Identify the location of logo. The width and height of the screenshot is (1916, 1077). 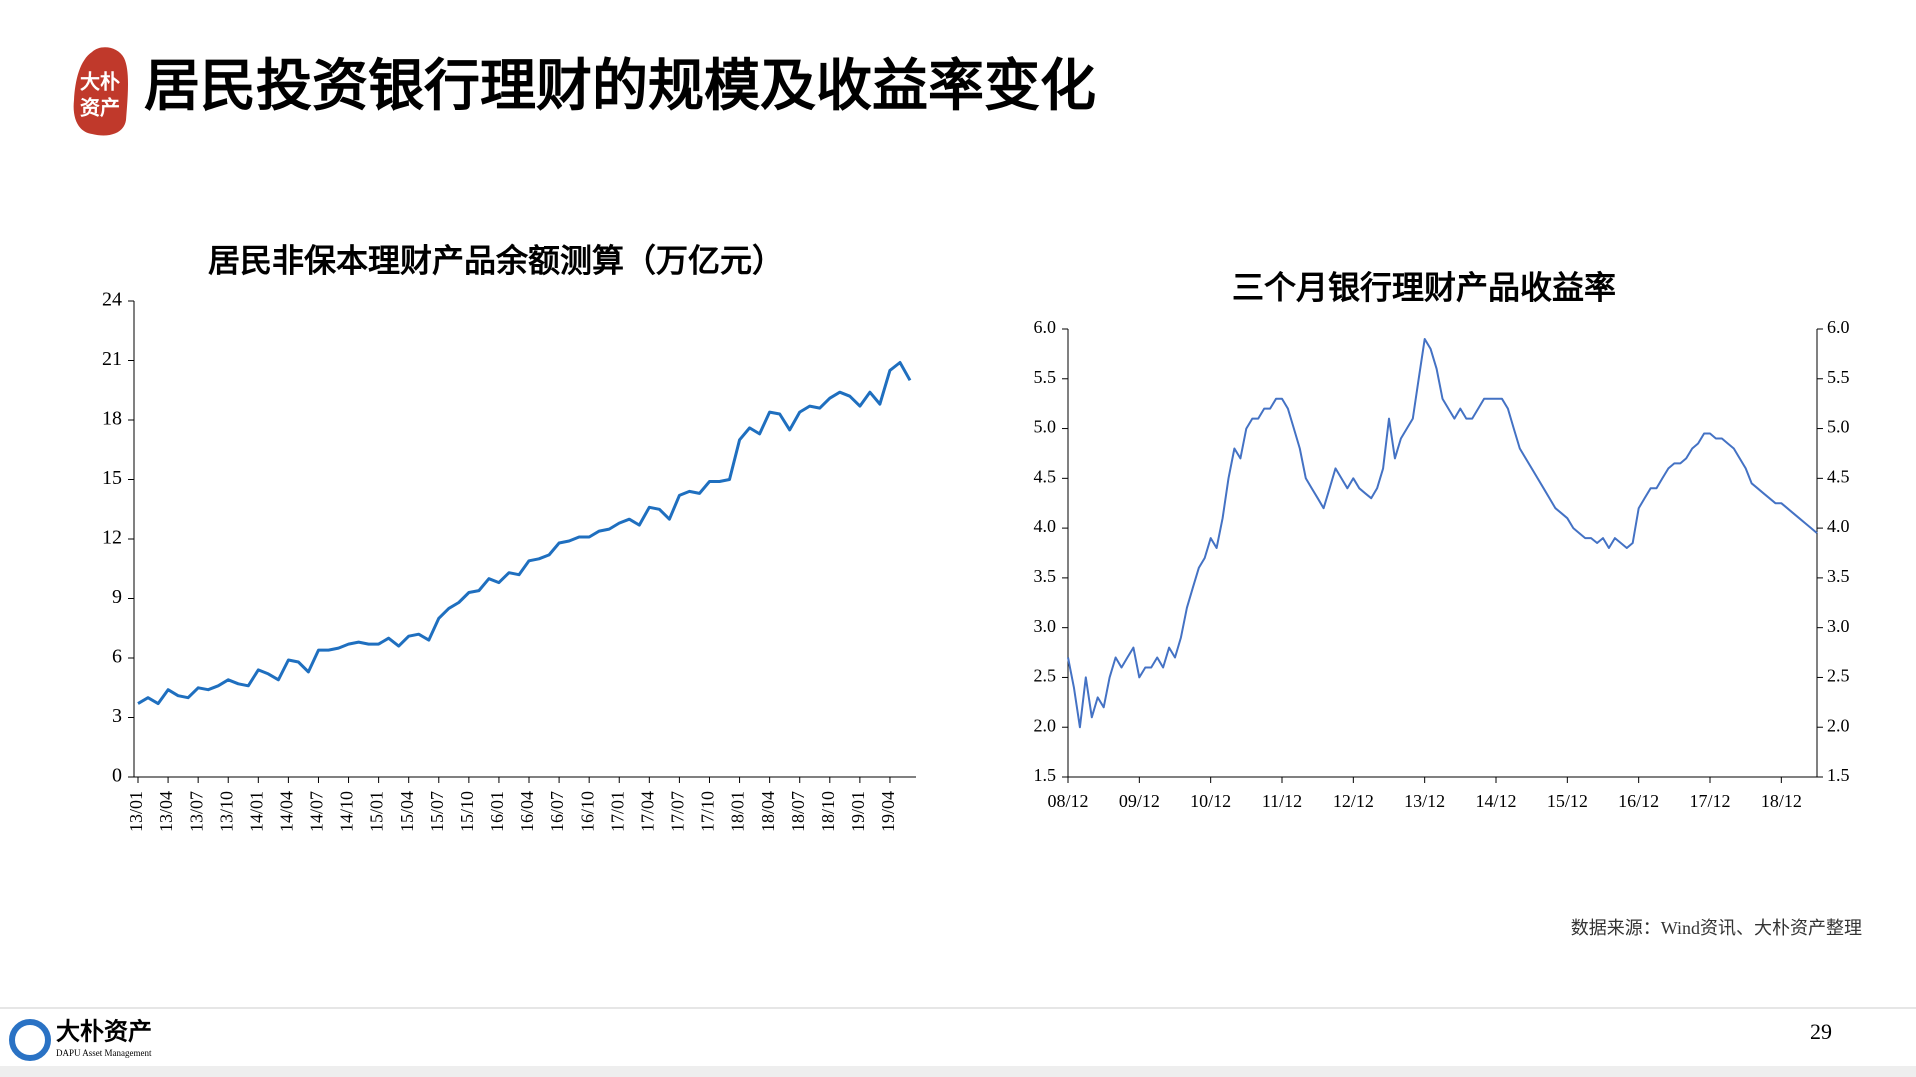
(100, 91).